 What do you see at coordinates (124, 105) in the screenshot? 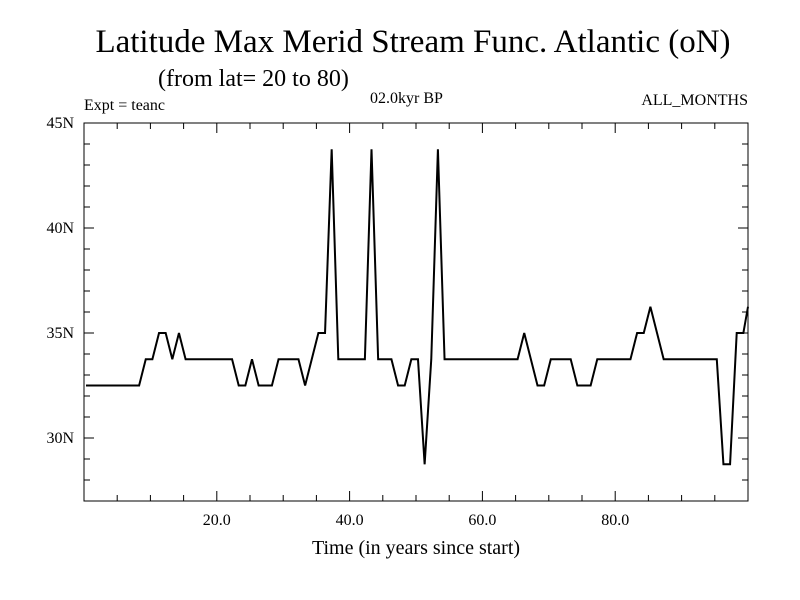
I see `experiment-label: Expt = teanc` at bounding box center [124, 105].